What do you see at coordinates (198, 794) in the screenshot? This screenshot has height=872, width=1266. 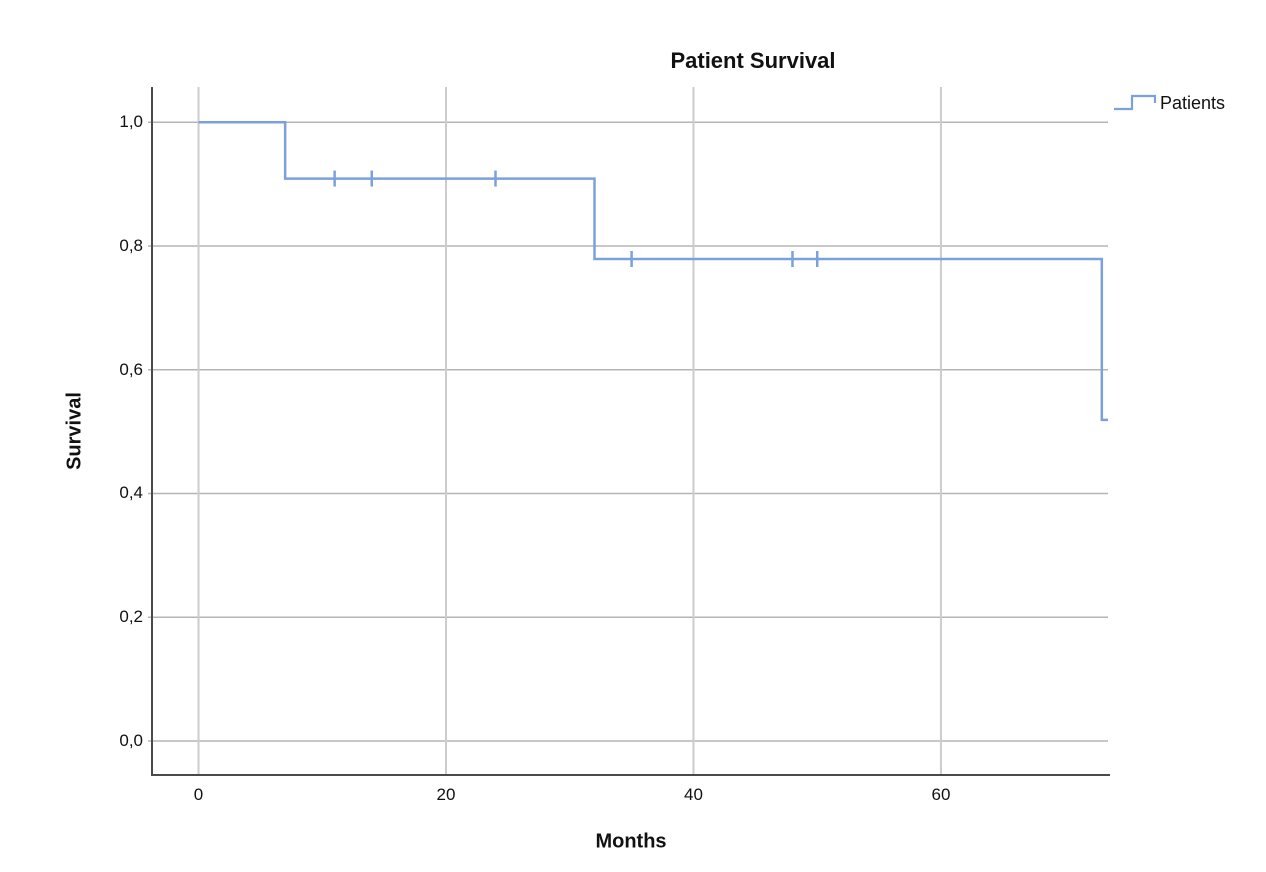 I see `x-tick-label: 0` at bounding box center [198, 794].